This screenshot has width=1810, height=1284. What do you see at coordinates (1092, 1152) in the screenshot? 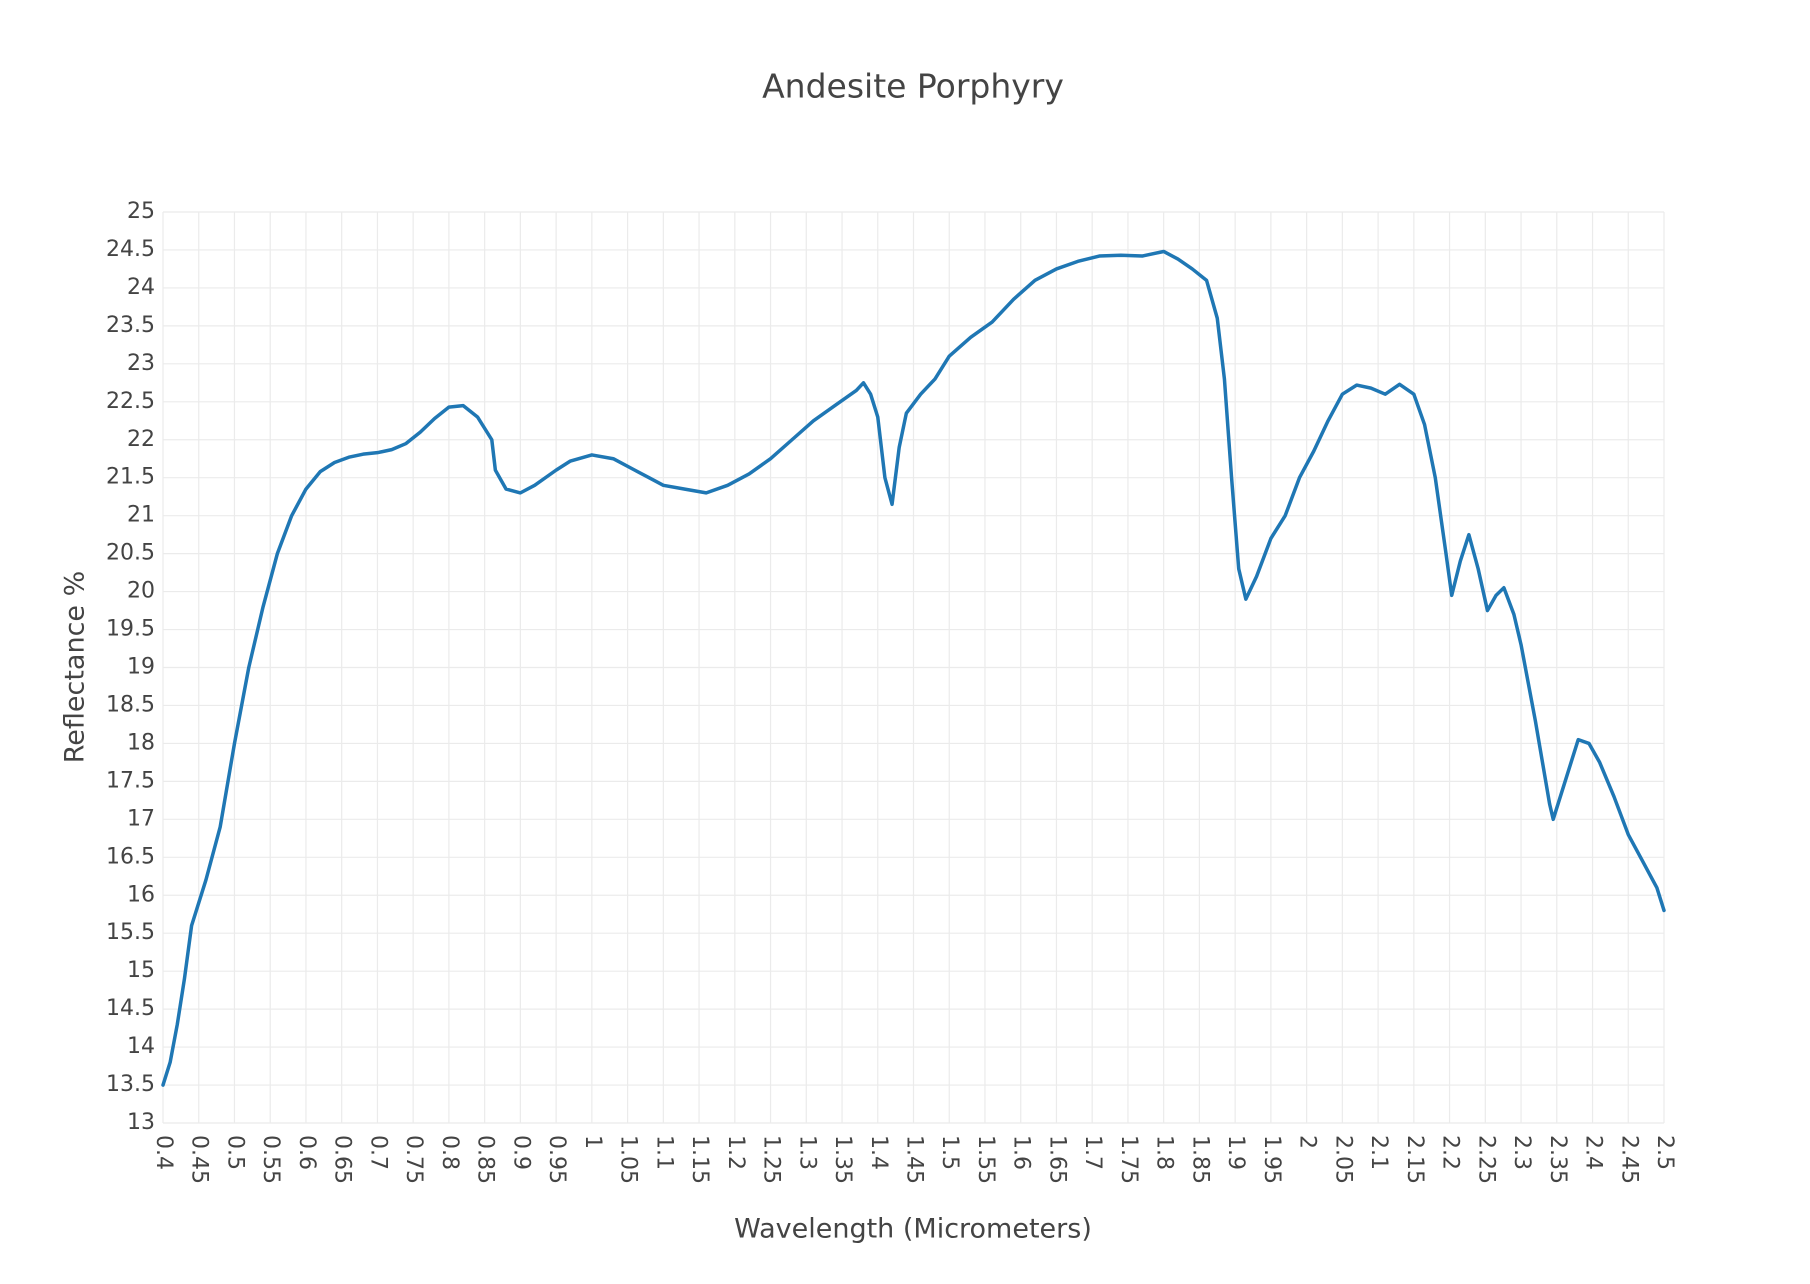
I see `x-tick-label: 1.7` at bounding box center [1092, 1152].